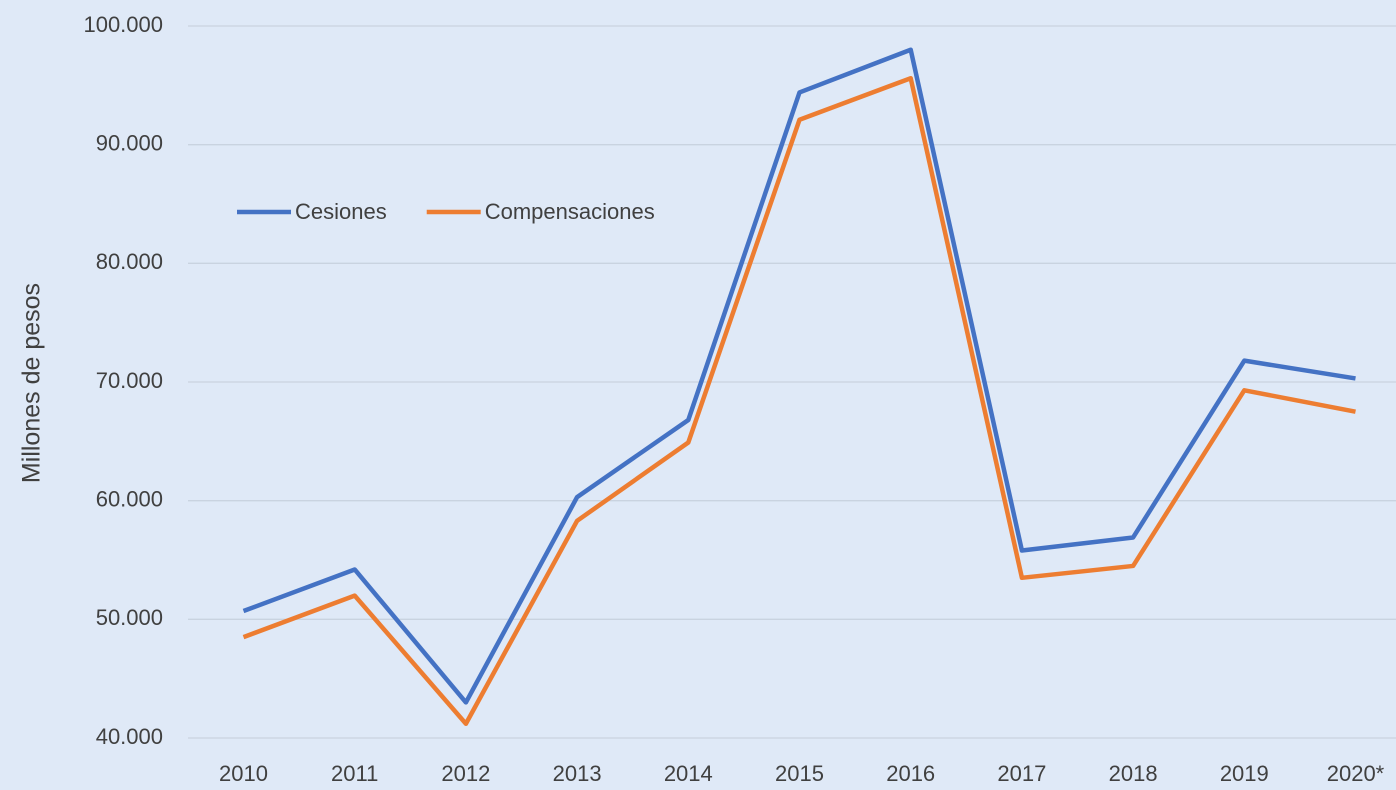 The width and height of the screenshot is (1396, 790). What do you see at coordinates (32, 383) in the screenshot?
I see `y-axis-title: Millones de pesos` at bounding box center [32, 383].